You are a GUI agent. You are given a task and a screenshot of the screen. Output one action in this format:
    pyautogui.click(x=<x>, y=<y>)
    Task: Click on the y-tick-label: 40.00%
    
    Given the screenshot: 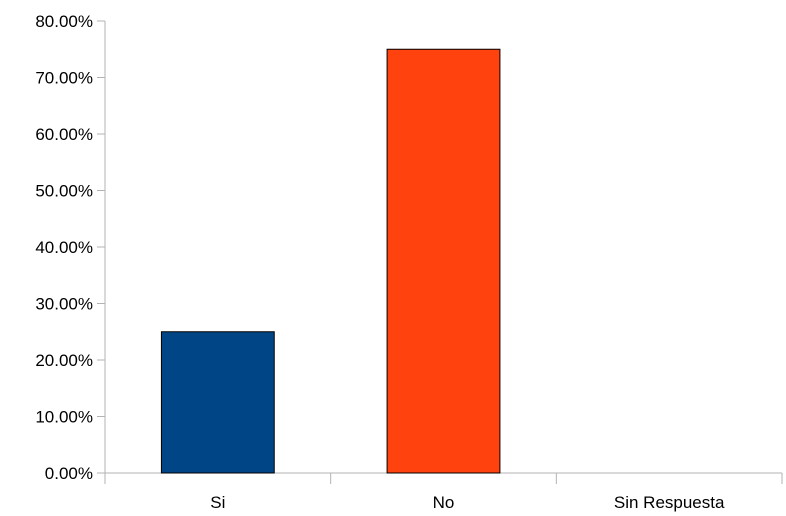 What is the action you would take?
    pyautogui.click(x=64, y=247)
    